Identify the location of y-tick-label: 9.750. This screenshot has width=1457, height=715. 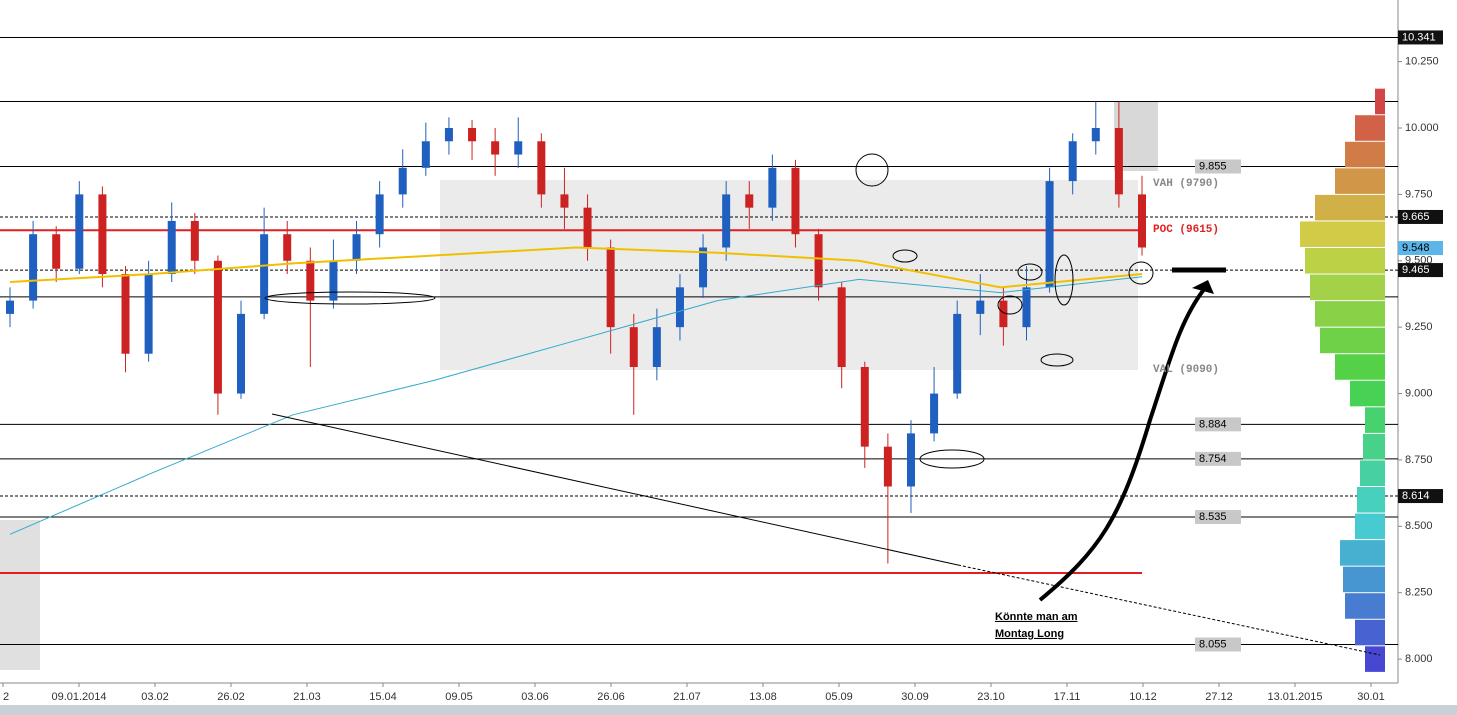
(1419, 194).